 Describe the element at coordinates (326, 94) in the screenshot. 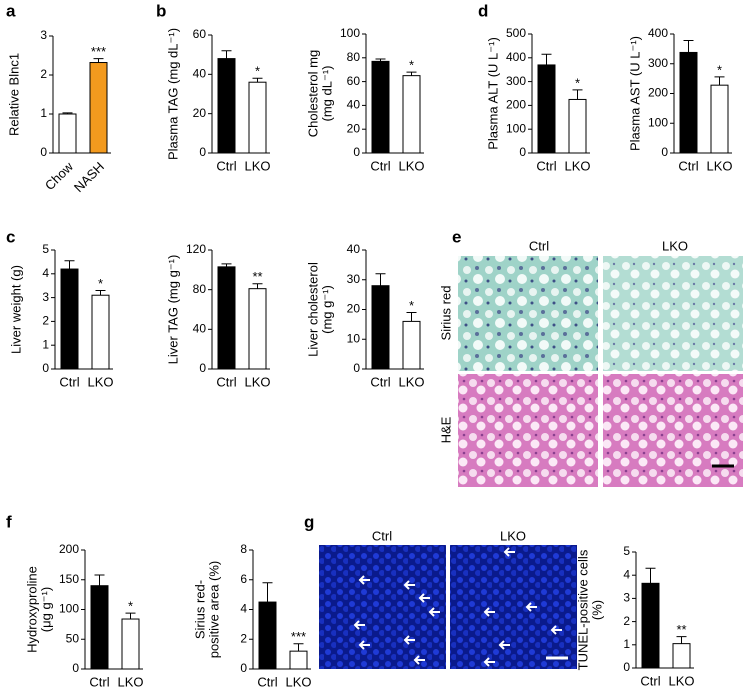

I see `y-axis-label: (mg dL⁻¹)` at that location.